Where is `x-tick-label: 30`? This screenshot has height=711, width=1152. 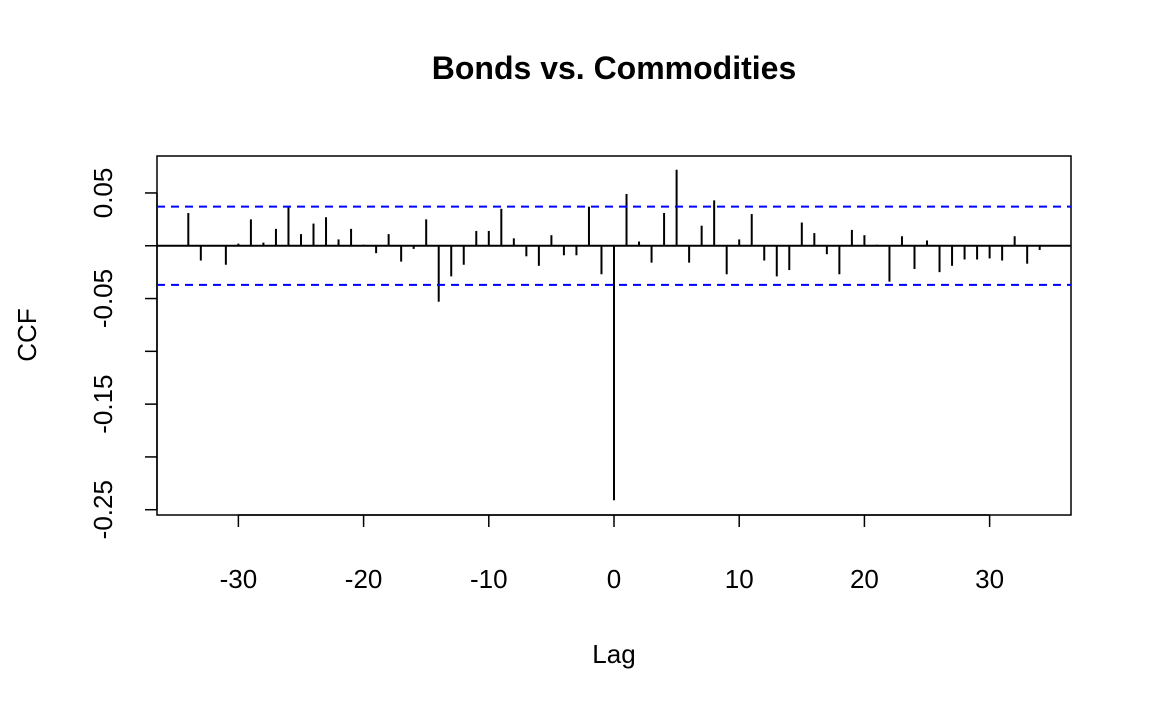
x-tick-label: 30 is located at coordinates (989, 579).